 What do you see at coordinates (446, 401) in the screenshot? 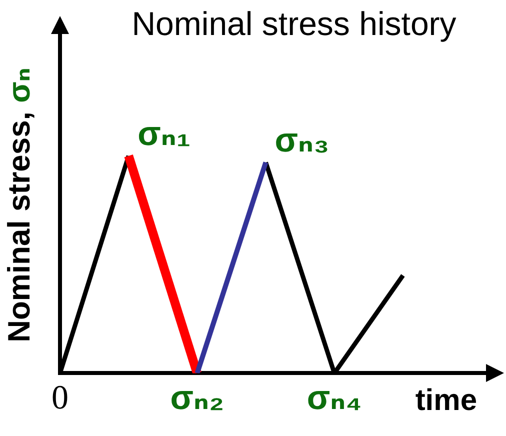
I see `x-axis-title: time` at bounding box center [446, 401].